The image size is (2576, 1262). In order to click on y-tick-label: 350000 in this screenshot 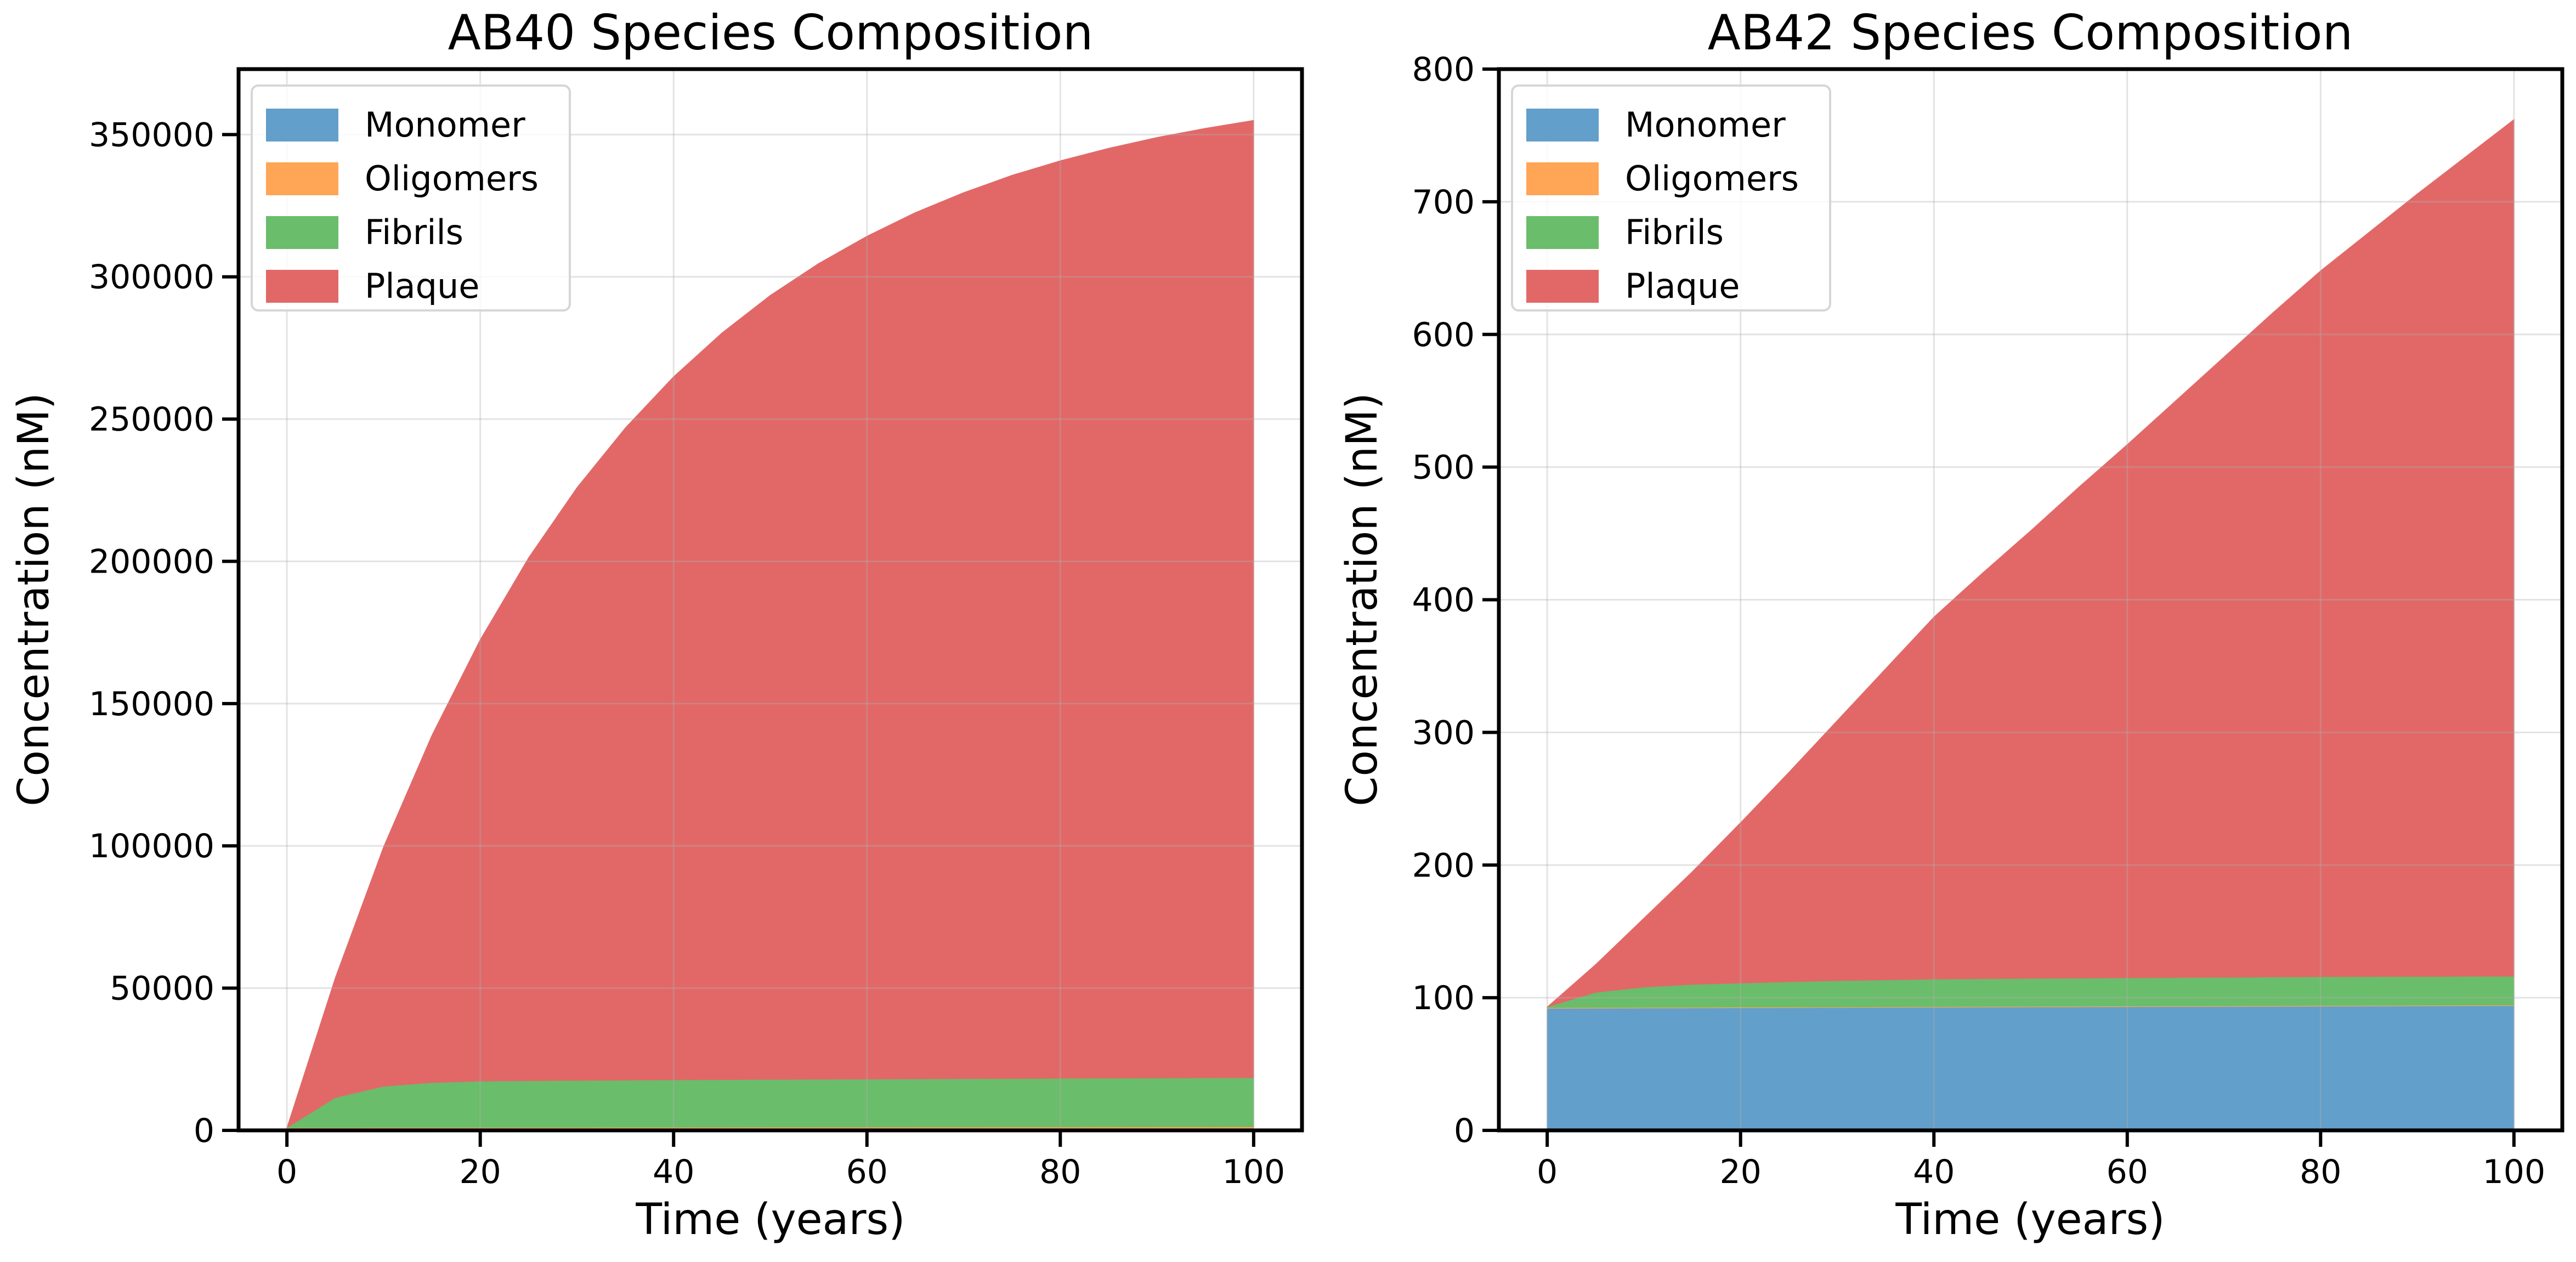, I will do `click(152, 135)`.